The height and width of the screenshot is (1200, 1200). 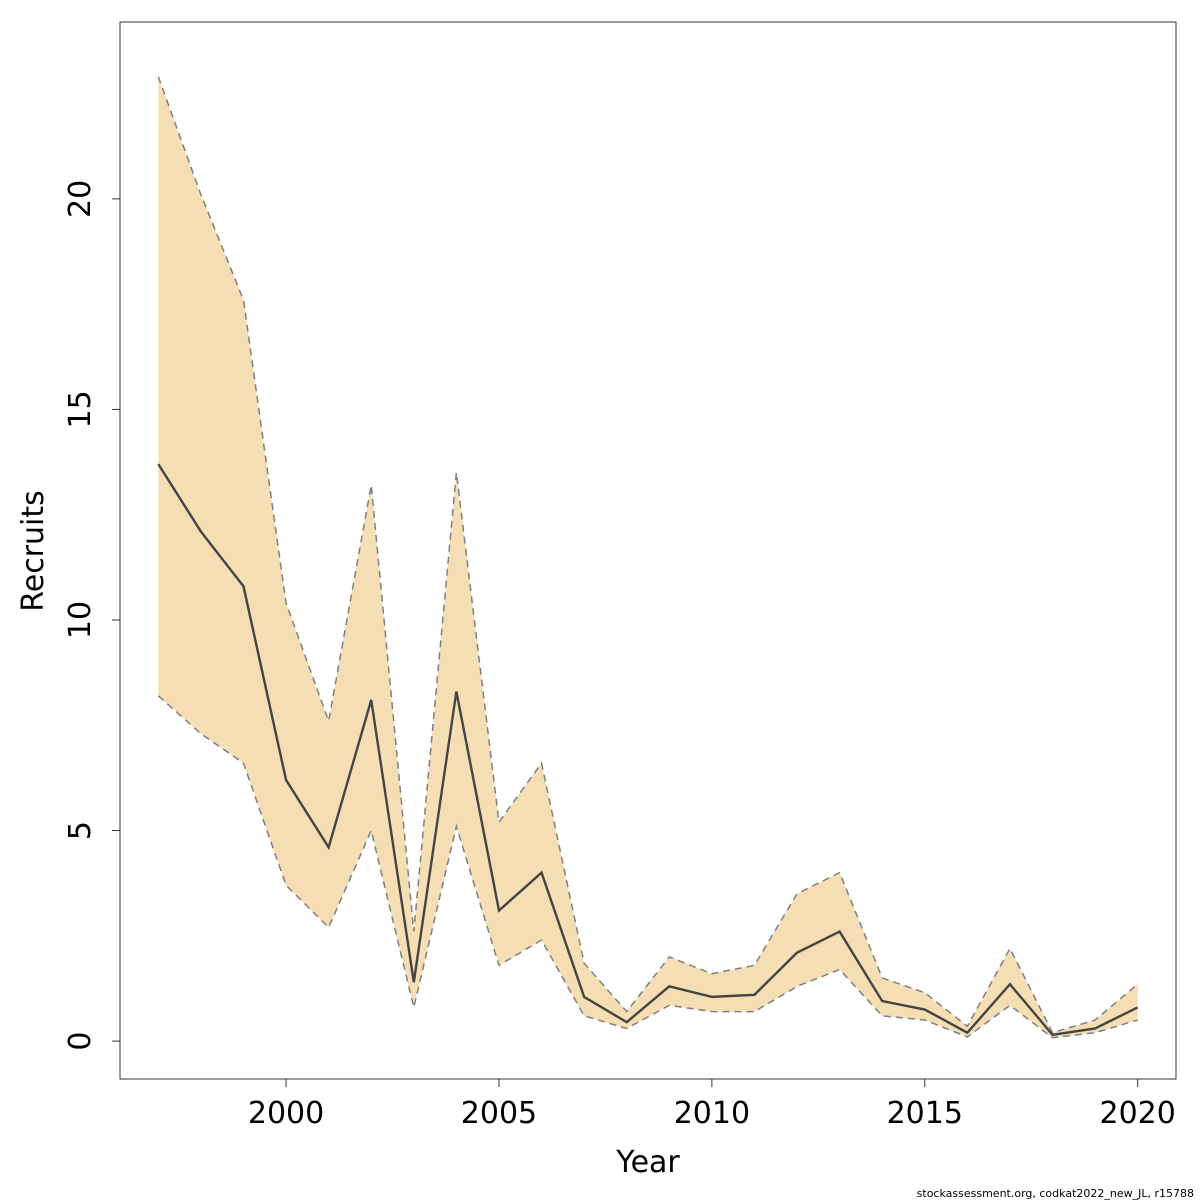 What do you see at coordinates (80, 1041) in the screenshot?
I see `y-tick-label: 0` at bounding box center [80, 1041].